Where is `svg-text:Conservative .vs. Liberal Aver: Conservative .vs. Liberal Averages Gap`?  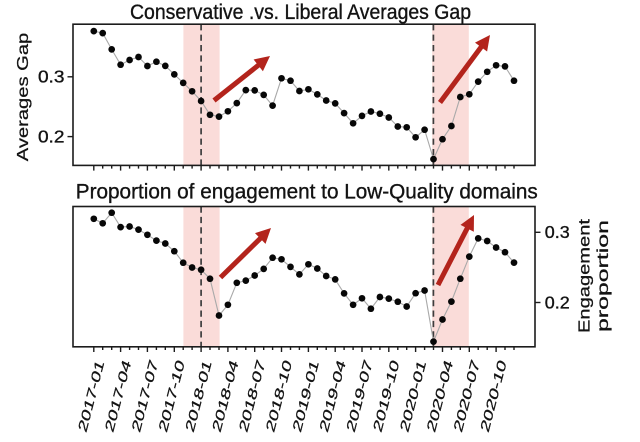
svg-text:Conservative .vs. Liberal Aver: Conservative .vs. Liberal Averages Gap is located at coordinates (300, 12).